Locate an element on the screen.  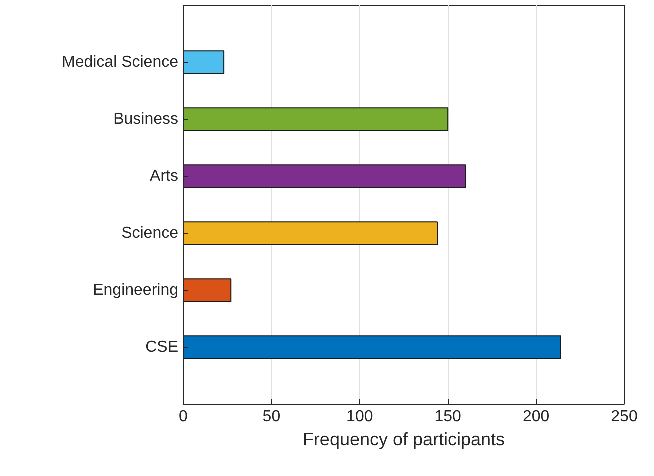
y-tick-label: Business is located at coordinates (146, 119).